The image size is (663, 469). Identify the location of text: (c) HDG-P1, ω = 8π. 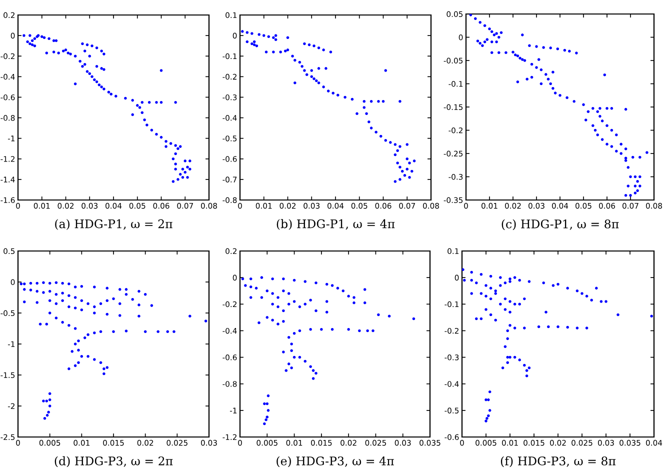
(560, 224).